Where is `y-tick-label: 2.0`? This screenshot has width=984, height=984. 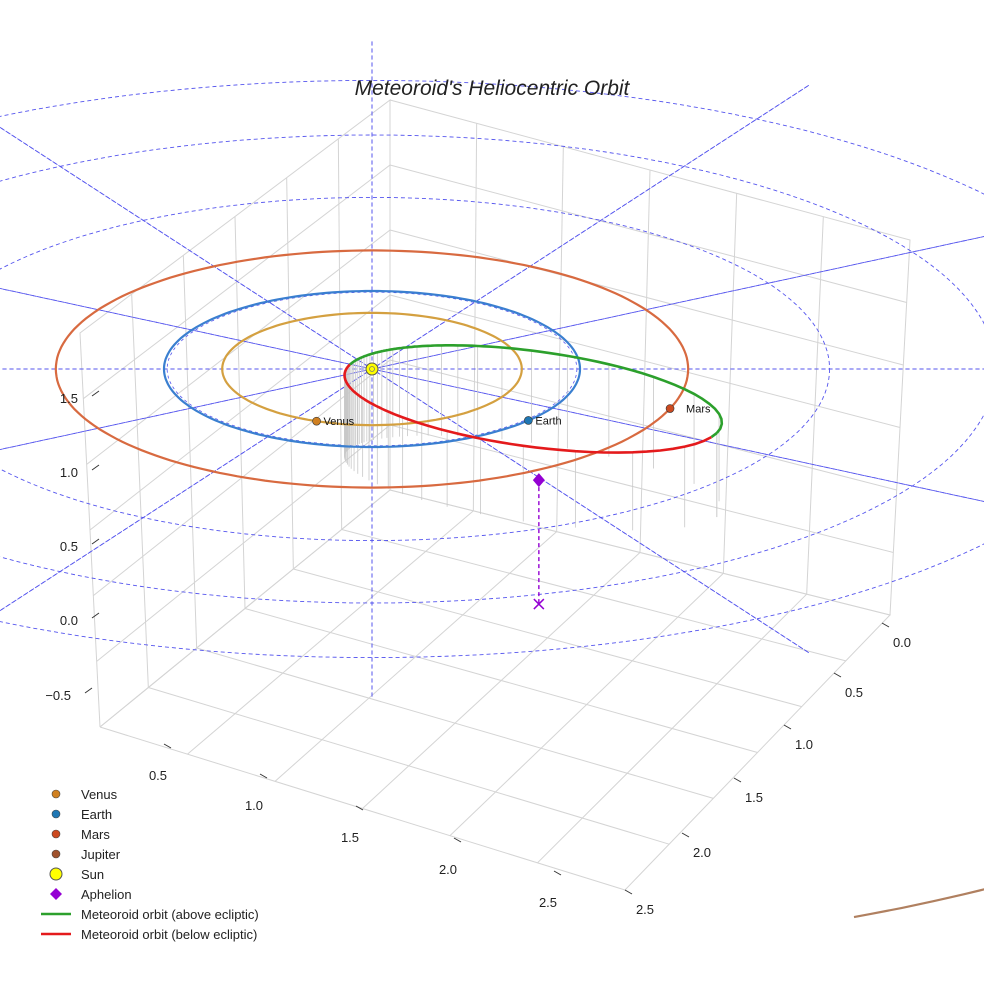 y-tick-label: 2.0 is located at coordinates (448, 869).